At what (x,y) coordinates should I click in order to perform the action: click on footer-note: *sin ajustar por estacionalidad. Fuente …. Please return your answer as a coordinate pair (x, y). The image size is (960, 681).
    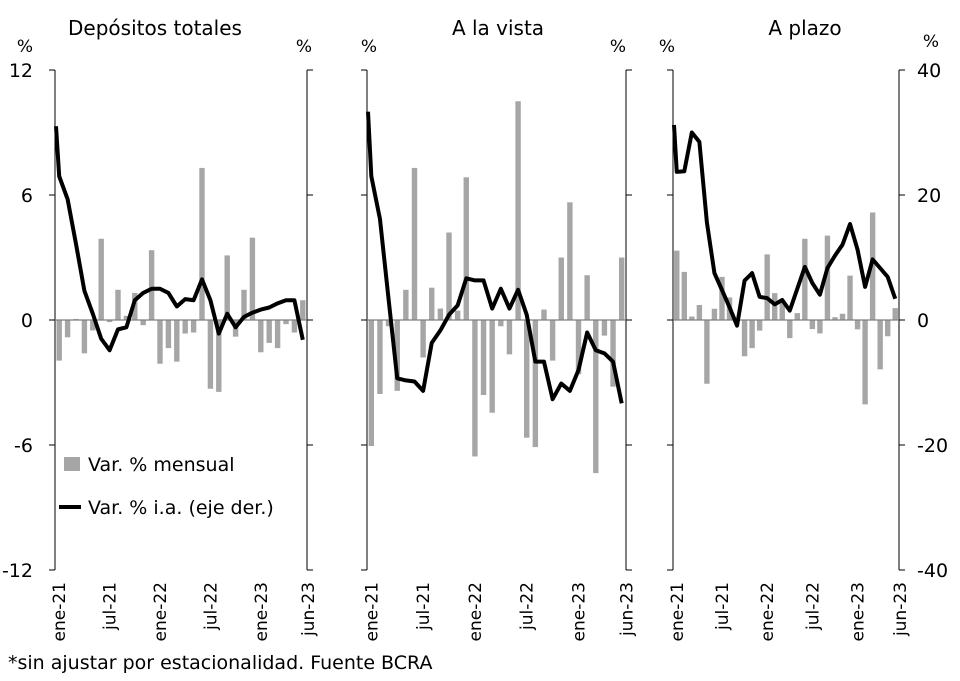
    Looking at the image, I should click on (220, 663).